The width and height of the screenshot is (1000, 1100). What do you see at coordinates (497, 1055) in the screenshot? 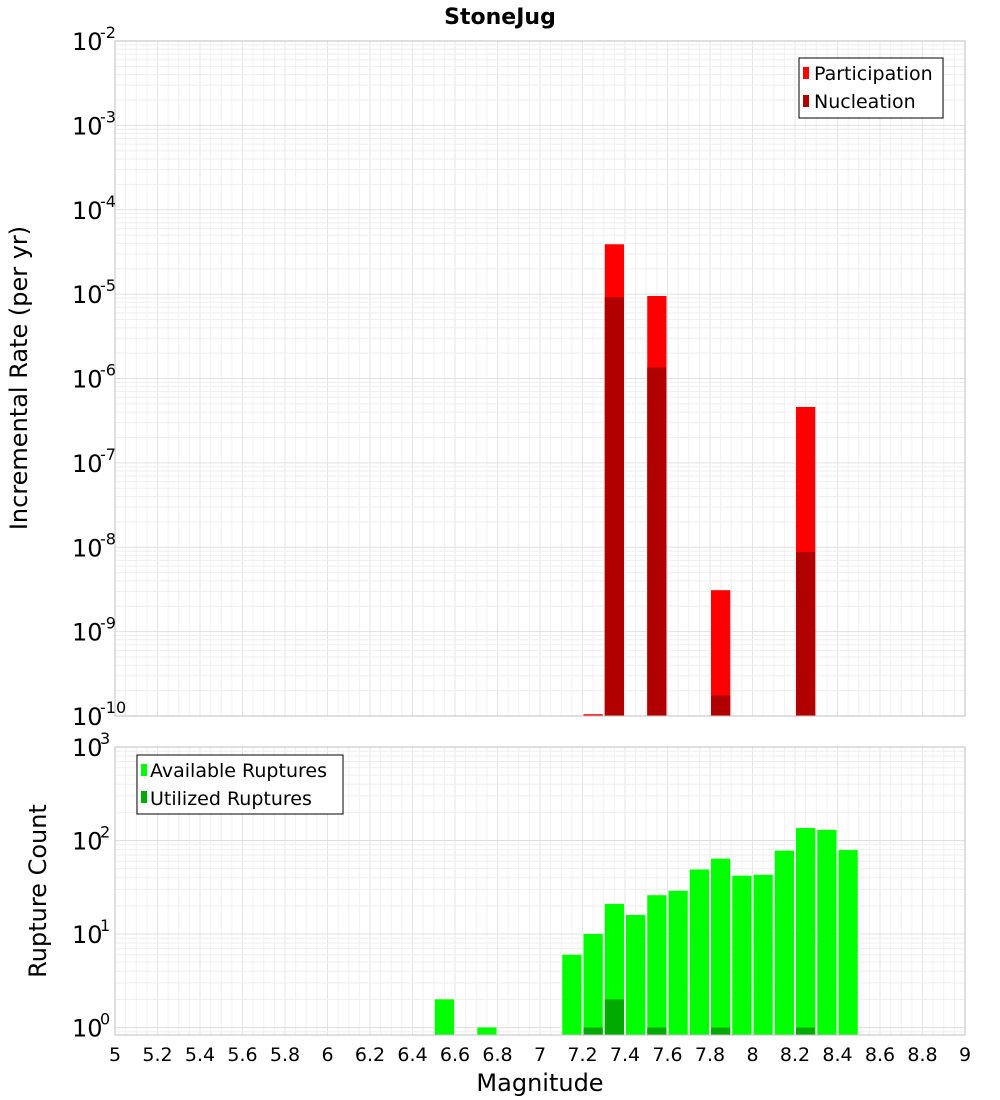
I see `x-tick-label: 6.8` at bounding box center [497, 1055].